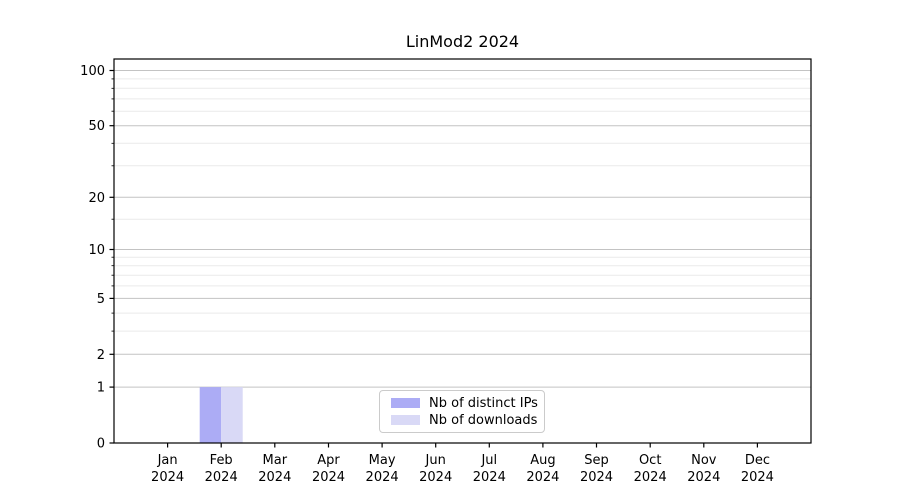 This screenshot has width=900, height=500. Describe the element at coordinates (596, 460) in the screenshot. I see `x-tick-month: Sep` at that location.